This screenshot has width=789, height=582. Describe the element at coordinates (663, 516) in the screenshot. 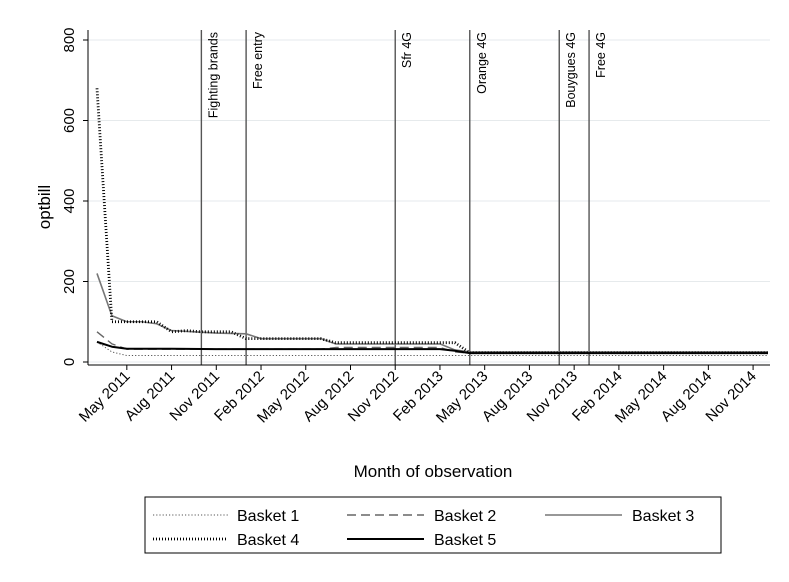

I see `legend-label-3: Basket 3` at that location.